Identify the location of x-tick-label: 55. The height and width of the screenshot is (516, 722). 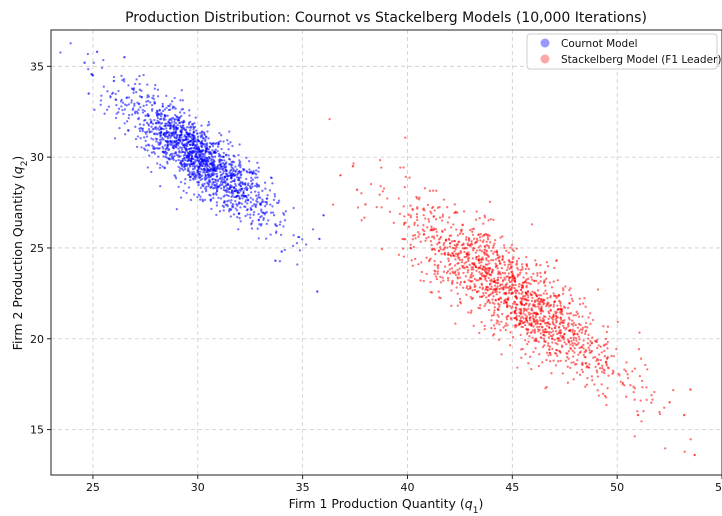
(718, 487).